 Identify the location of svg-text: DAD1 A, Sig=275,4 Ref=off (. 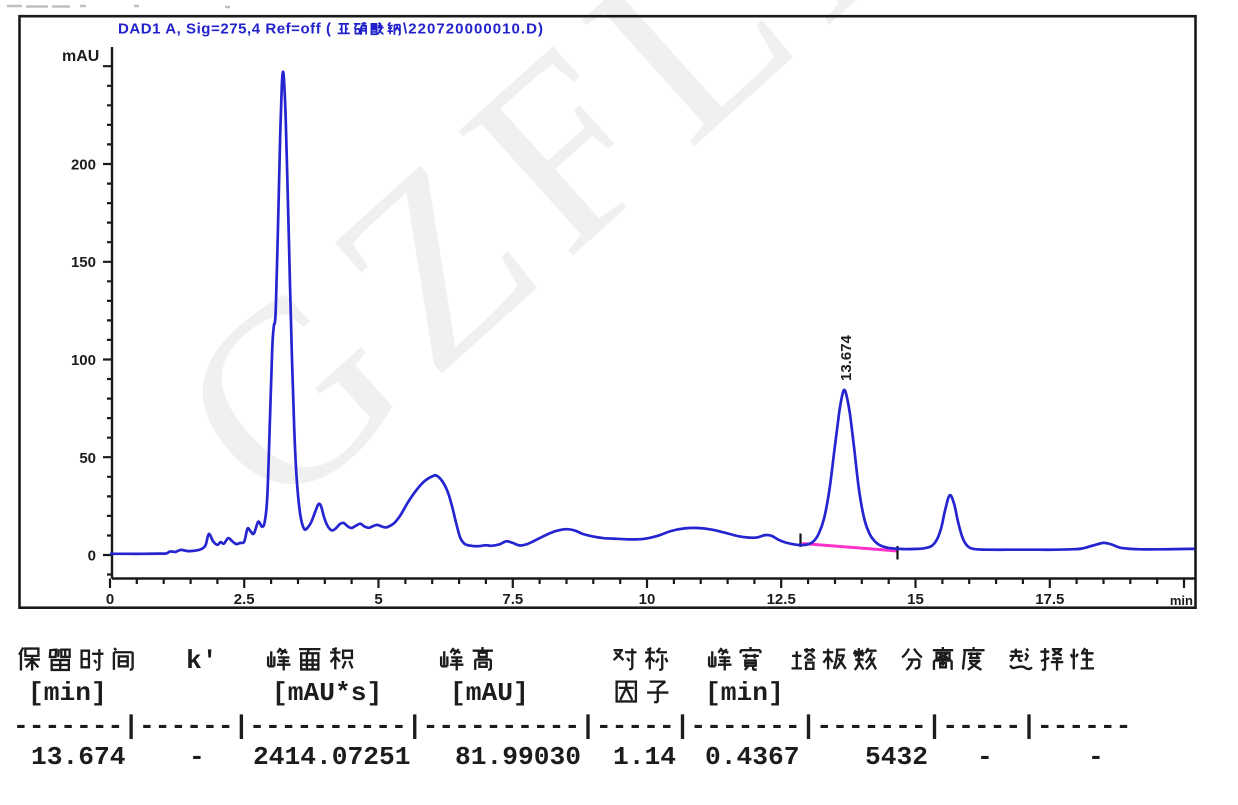
(225, 29).